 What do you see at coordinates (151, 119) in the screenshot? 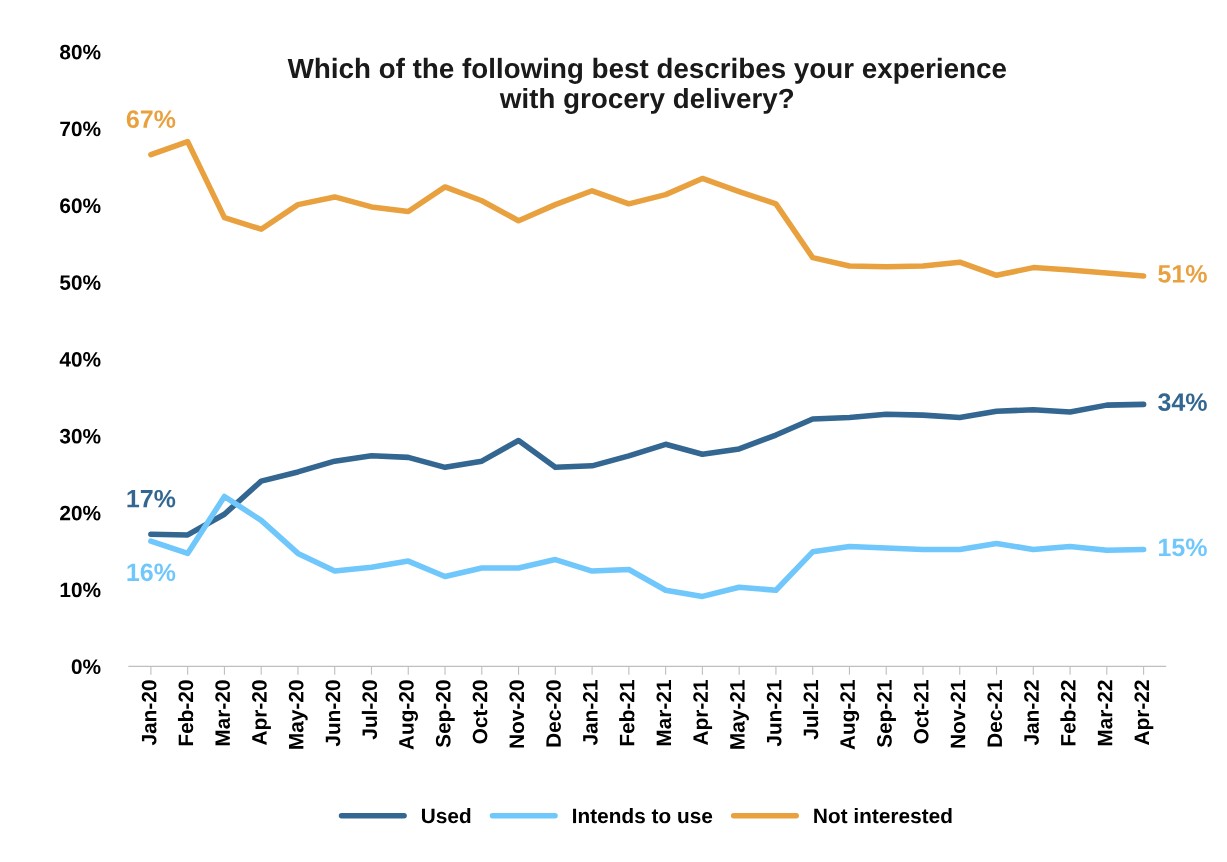
I see `annotation: 67%` at bounding box center [151, 119].